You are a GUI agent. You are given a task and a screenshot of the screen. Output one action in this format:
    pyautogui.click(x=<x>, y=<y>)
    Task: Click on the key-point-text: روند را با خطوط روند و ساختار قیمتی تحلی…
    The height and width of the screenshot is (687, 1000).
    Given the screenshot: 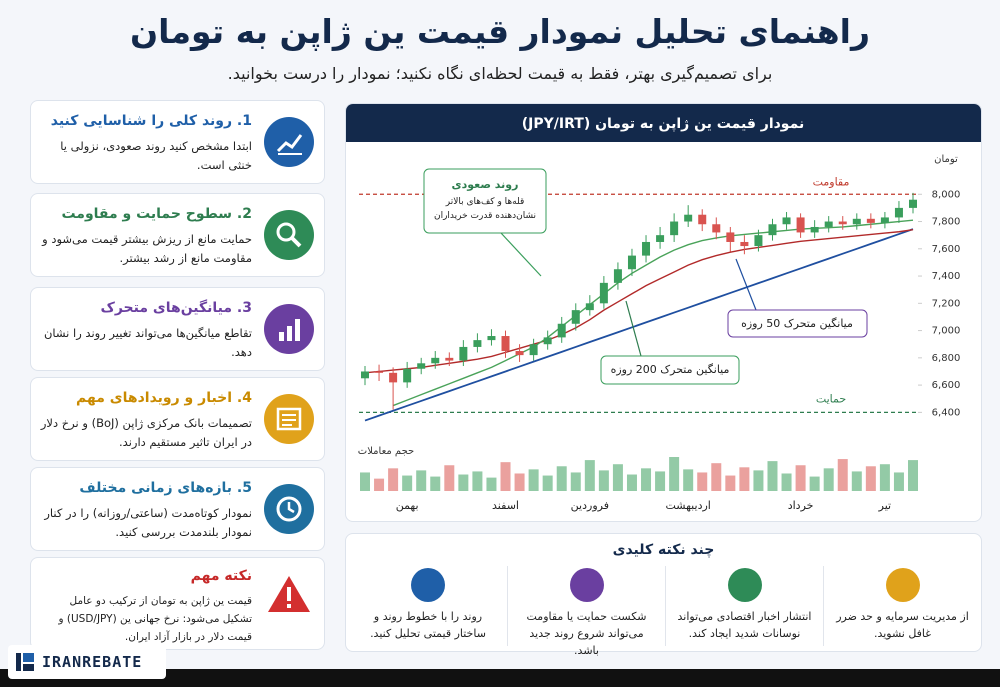 What is the action you would take?
    pyautogui.click(x=428, y=625)
    